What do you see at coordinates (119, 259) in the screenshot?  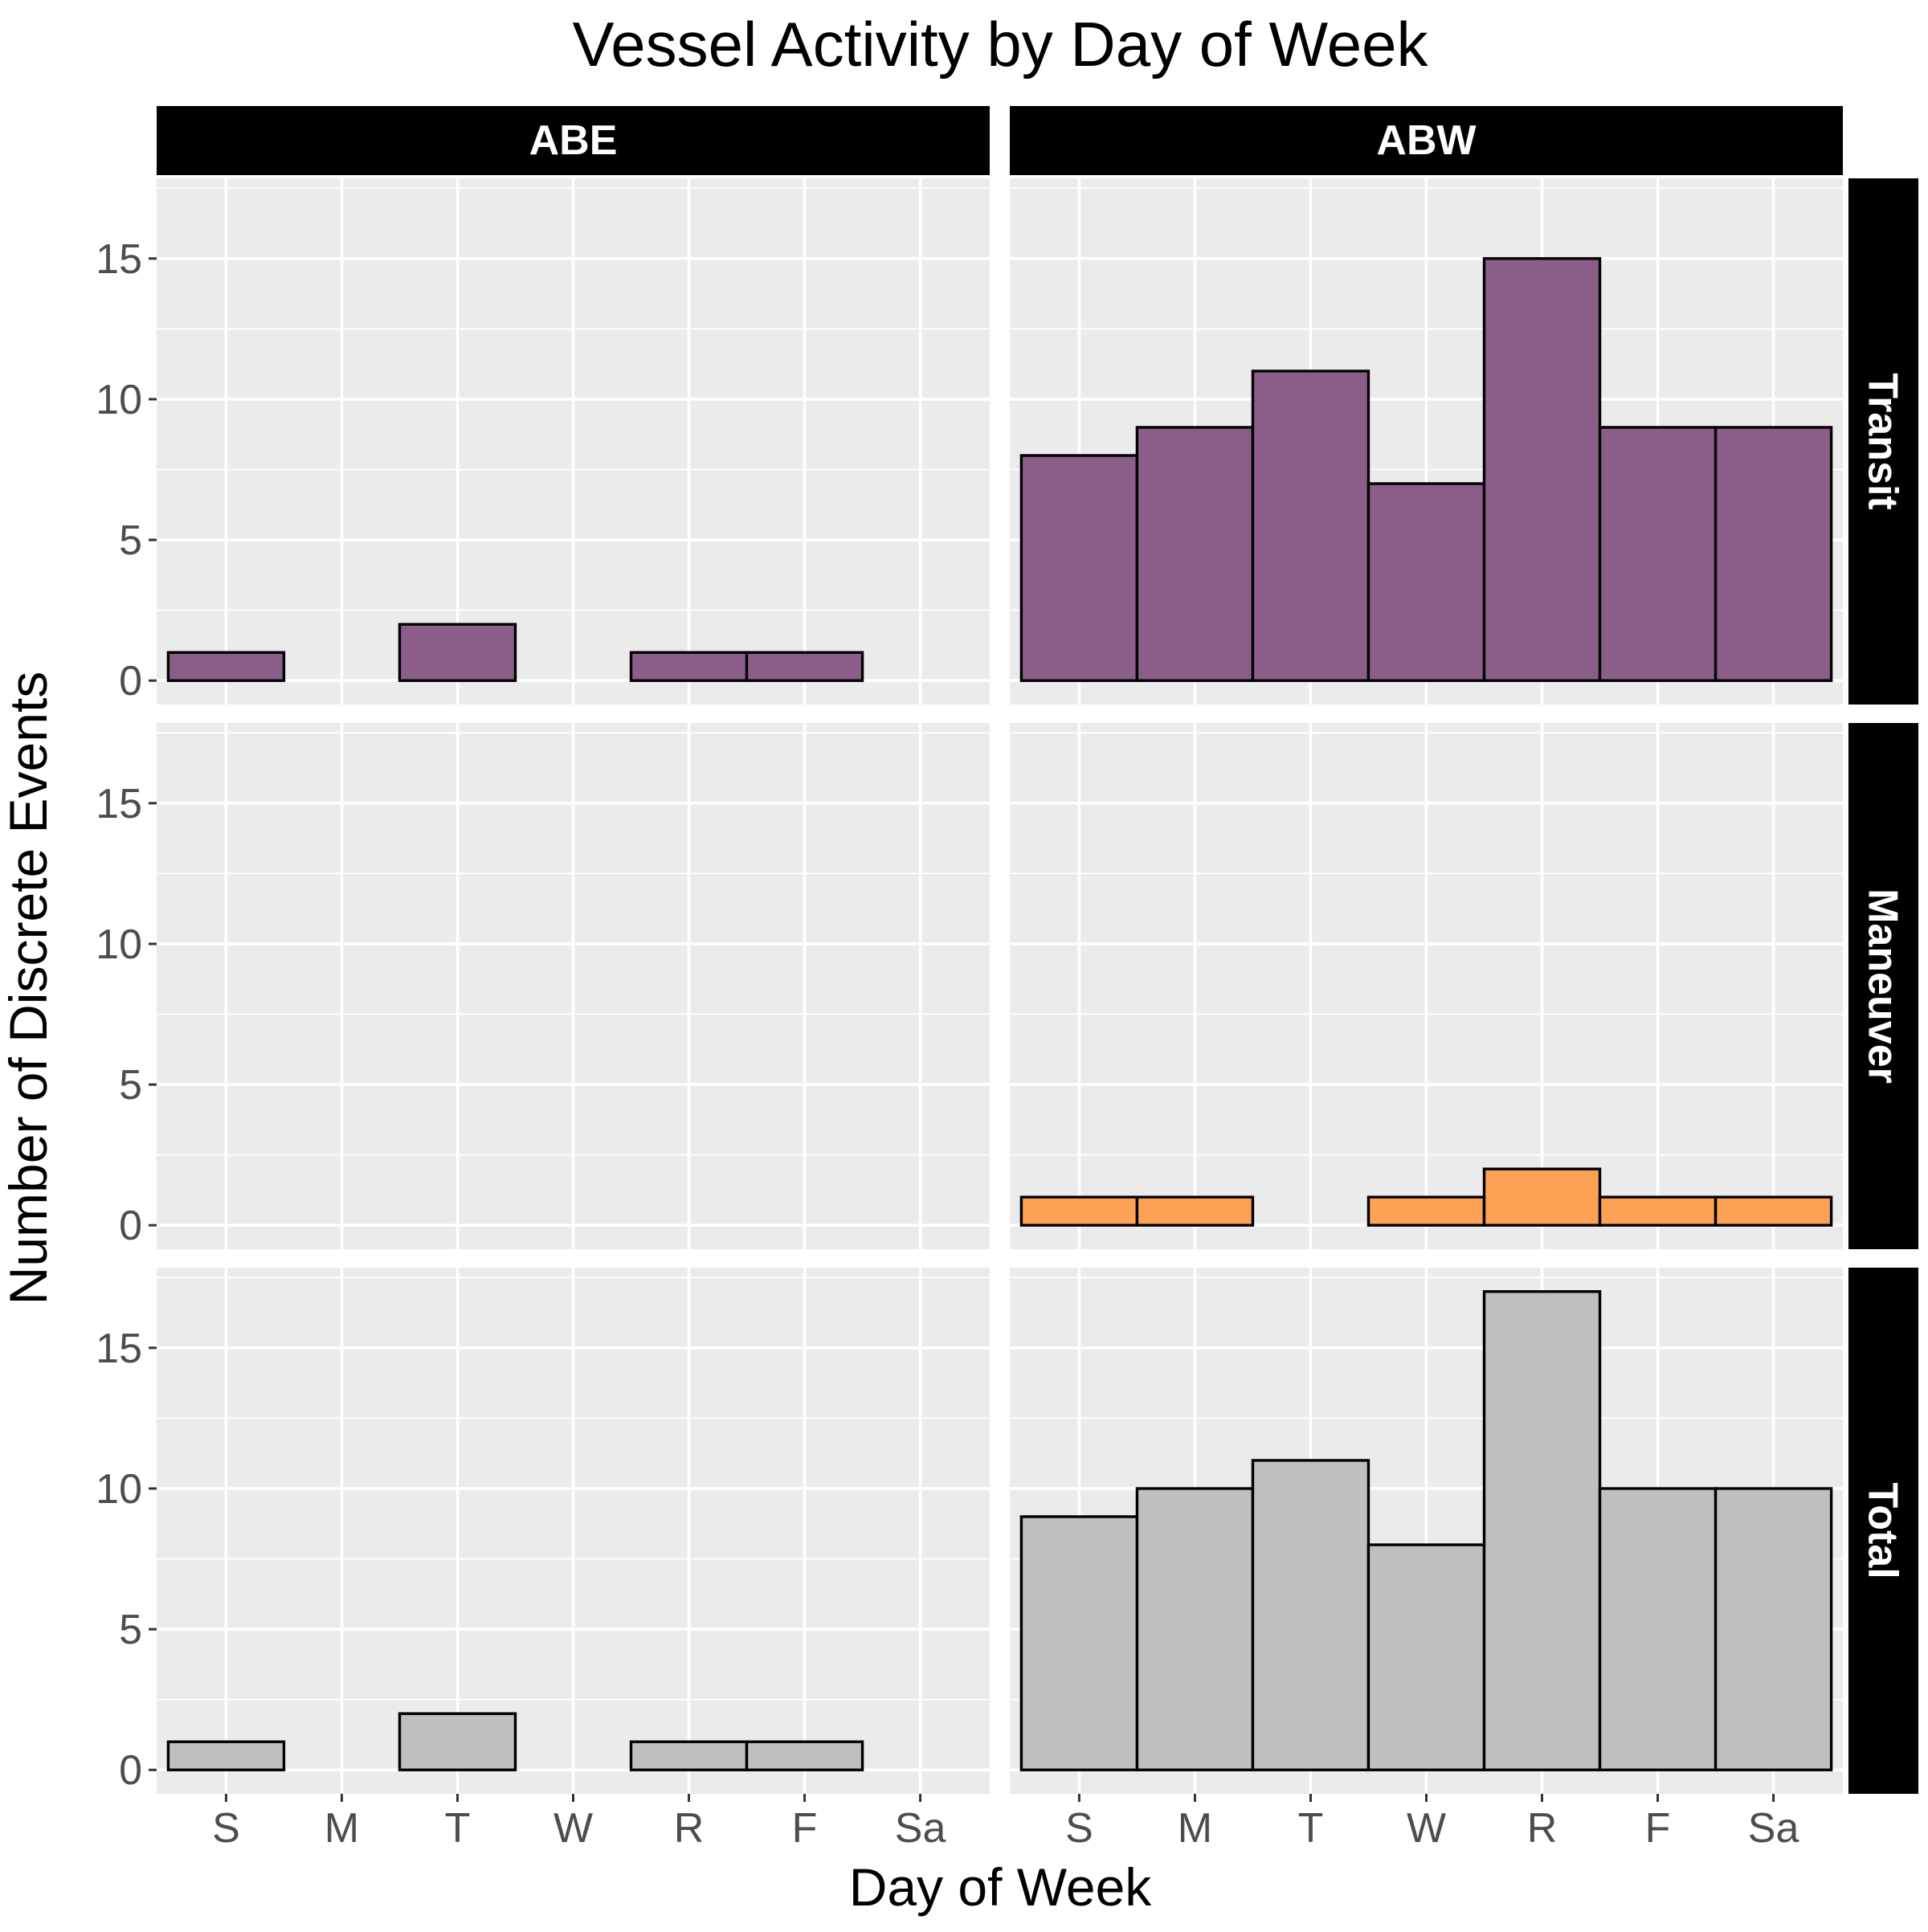 I see `y-tick-label-abe-transit: 15` at bounding box center [119, 259].